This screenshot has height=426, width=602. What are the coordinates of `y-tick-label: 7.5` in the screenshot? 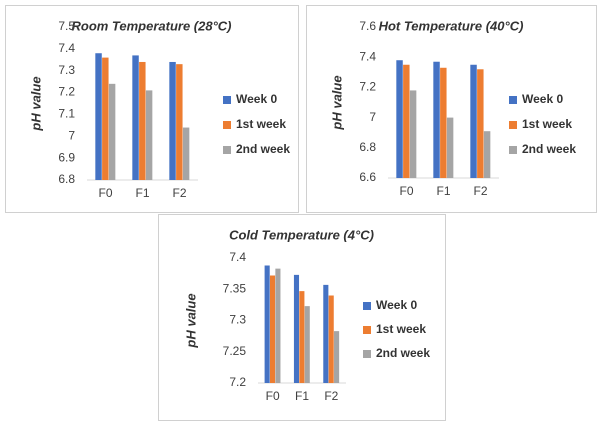 It's located at (66, 26).